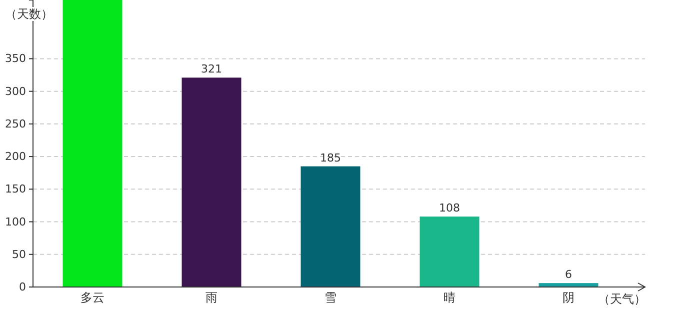  I want to click on x-tick-label: 雪, so click(330, 297).